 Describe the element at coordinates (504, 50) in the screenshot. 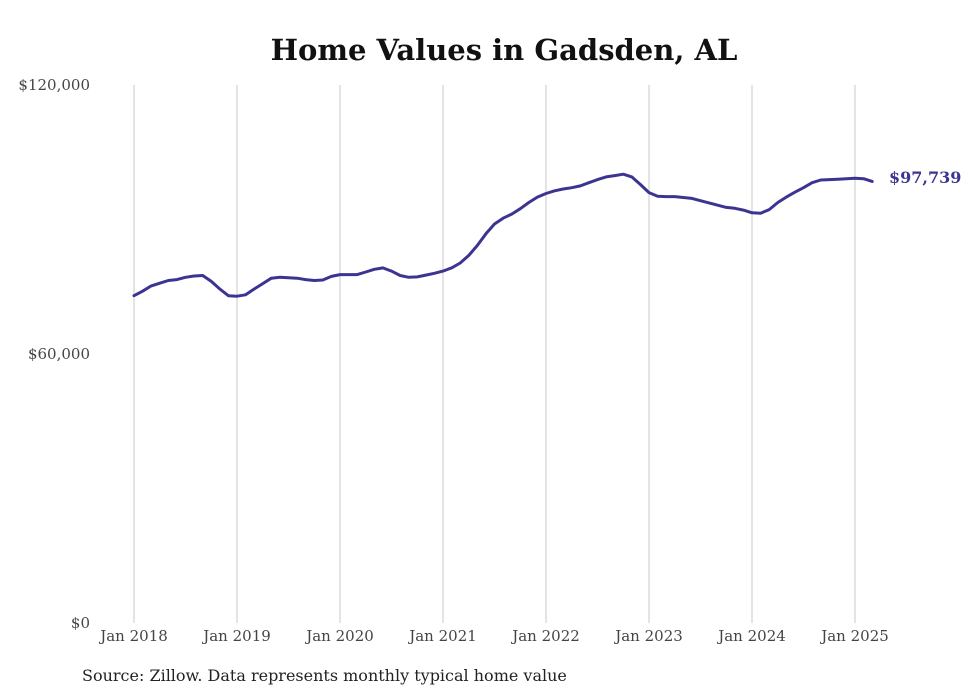

I see `chart-title: Home Values in Gadsden, AL` at that location.